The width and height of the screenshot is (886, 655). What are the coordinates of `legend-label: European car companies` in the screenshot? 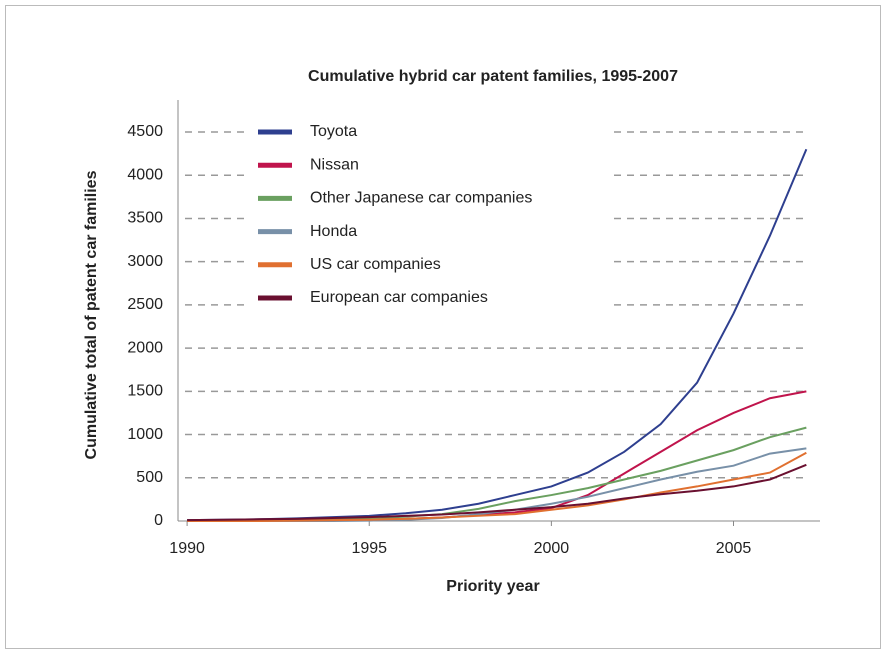 It's located at (399, 297).